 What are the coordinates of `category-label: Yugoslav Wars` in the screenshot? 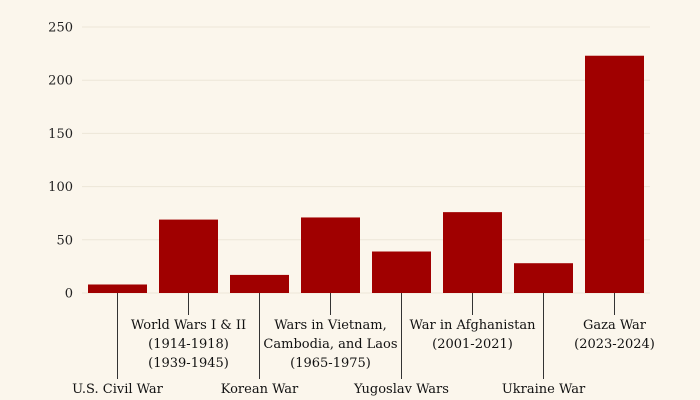 It's located at (401, 389).